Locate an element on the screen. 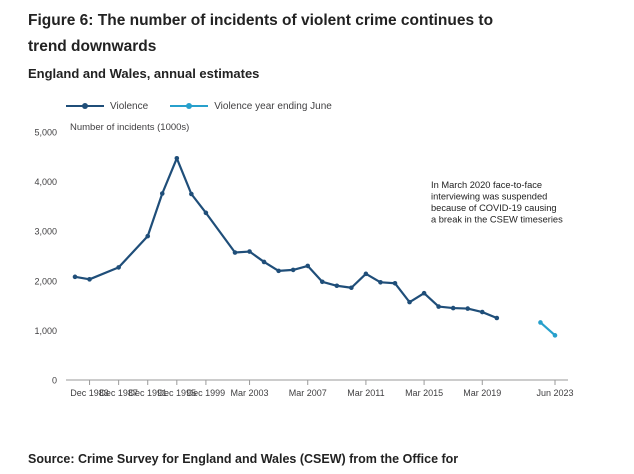 The image size is (634, 474). annotation-text: interviewing was suspended is located at coordinates (489, 197).